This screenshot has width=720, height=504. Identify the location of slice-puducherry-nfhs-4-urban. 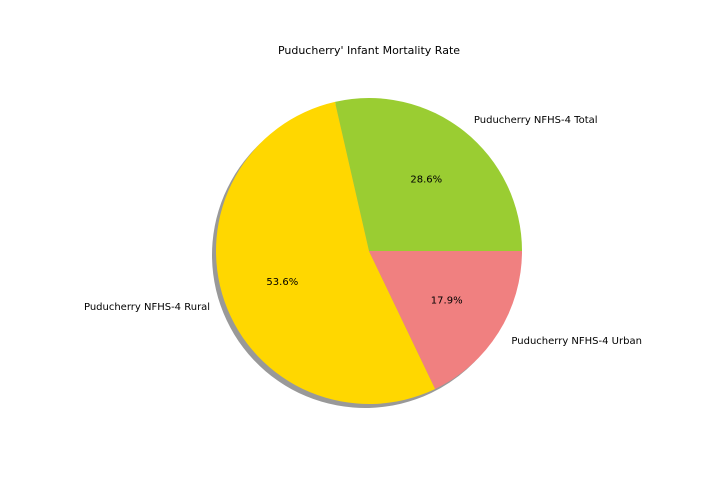
(445, 320).